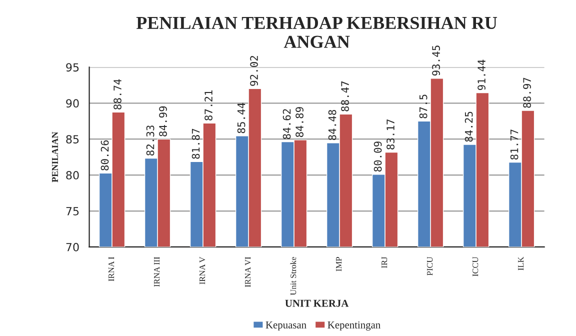 The width and height of the screenshot is (576, 336). What do you see at coordinates (104, 155) in the screenshot?
I see `data-label: 80.26` at bounding box center [104, 155].